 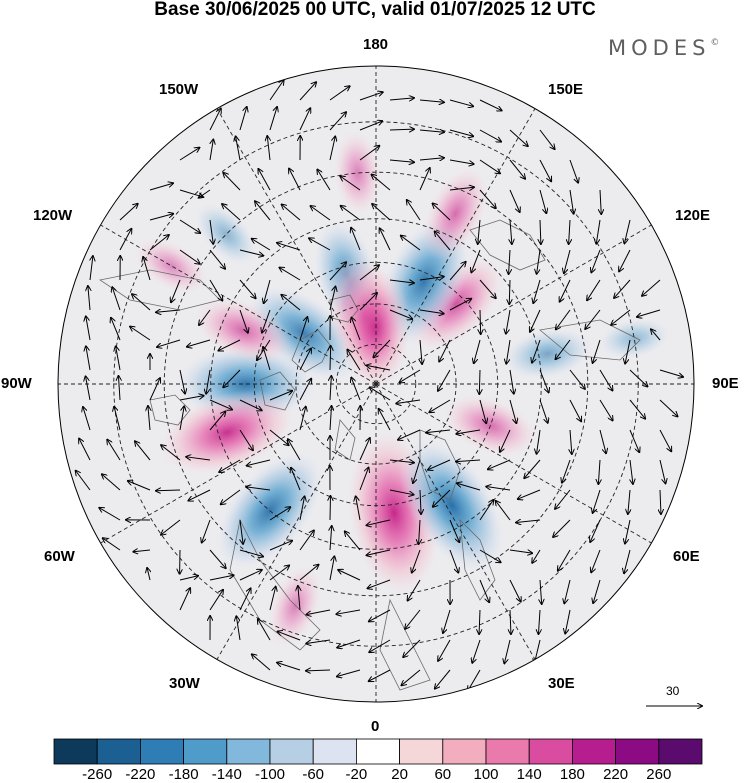 I want to click on brand-mark: ©, so click(x=715, y=43).